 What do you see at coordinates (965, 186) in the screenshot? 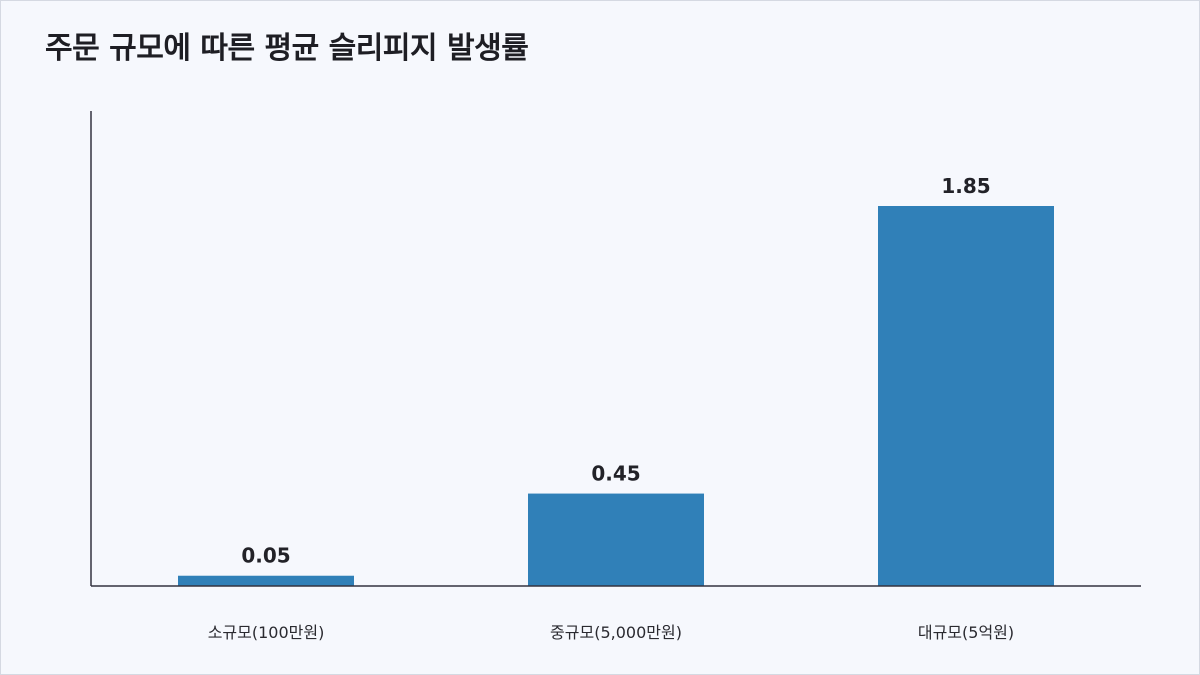
I see `bar-value-label-2: 1.85` at bounding box center [965, 186].